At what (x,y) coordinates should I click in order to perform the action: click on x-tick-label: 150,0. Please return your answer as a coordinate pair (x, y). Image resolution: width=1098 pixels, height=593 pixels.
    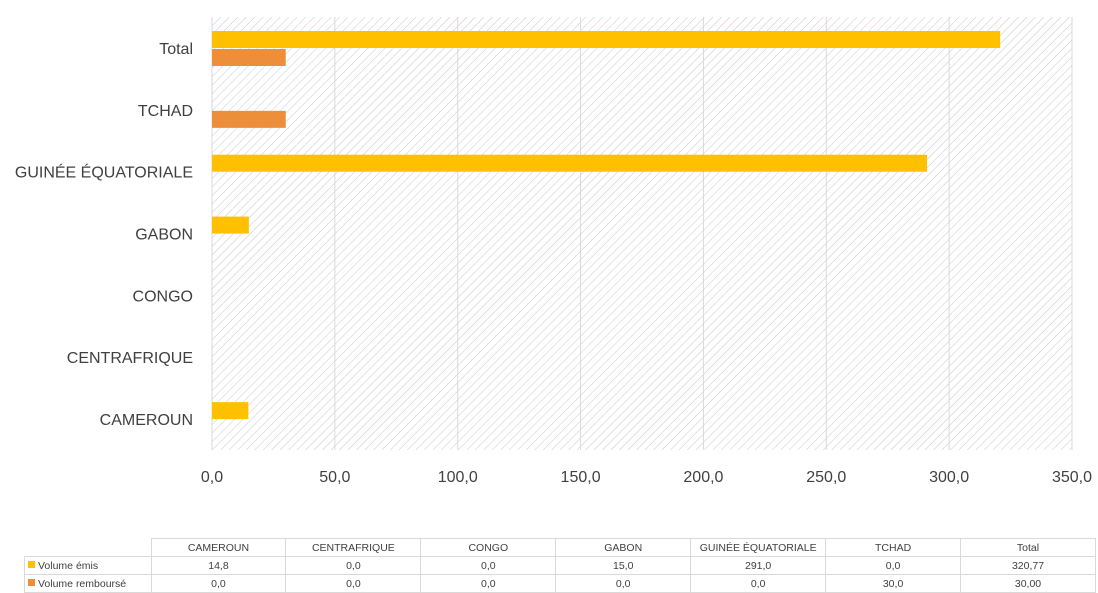
    Looking at the image, I should click on (581, 477).